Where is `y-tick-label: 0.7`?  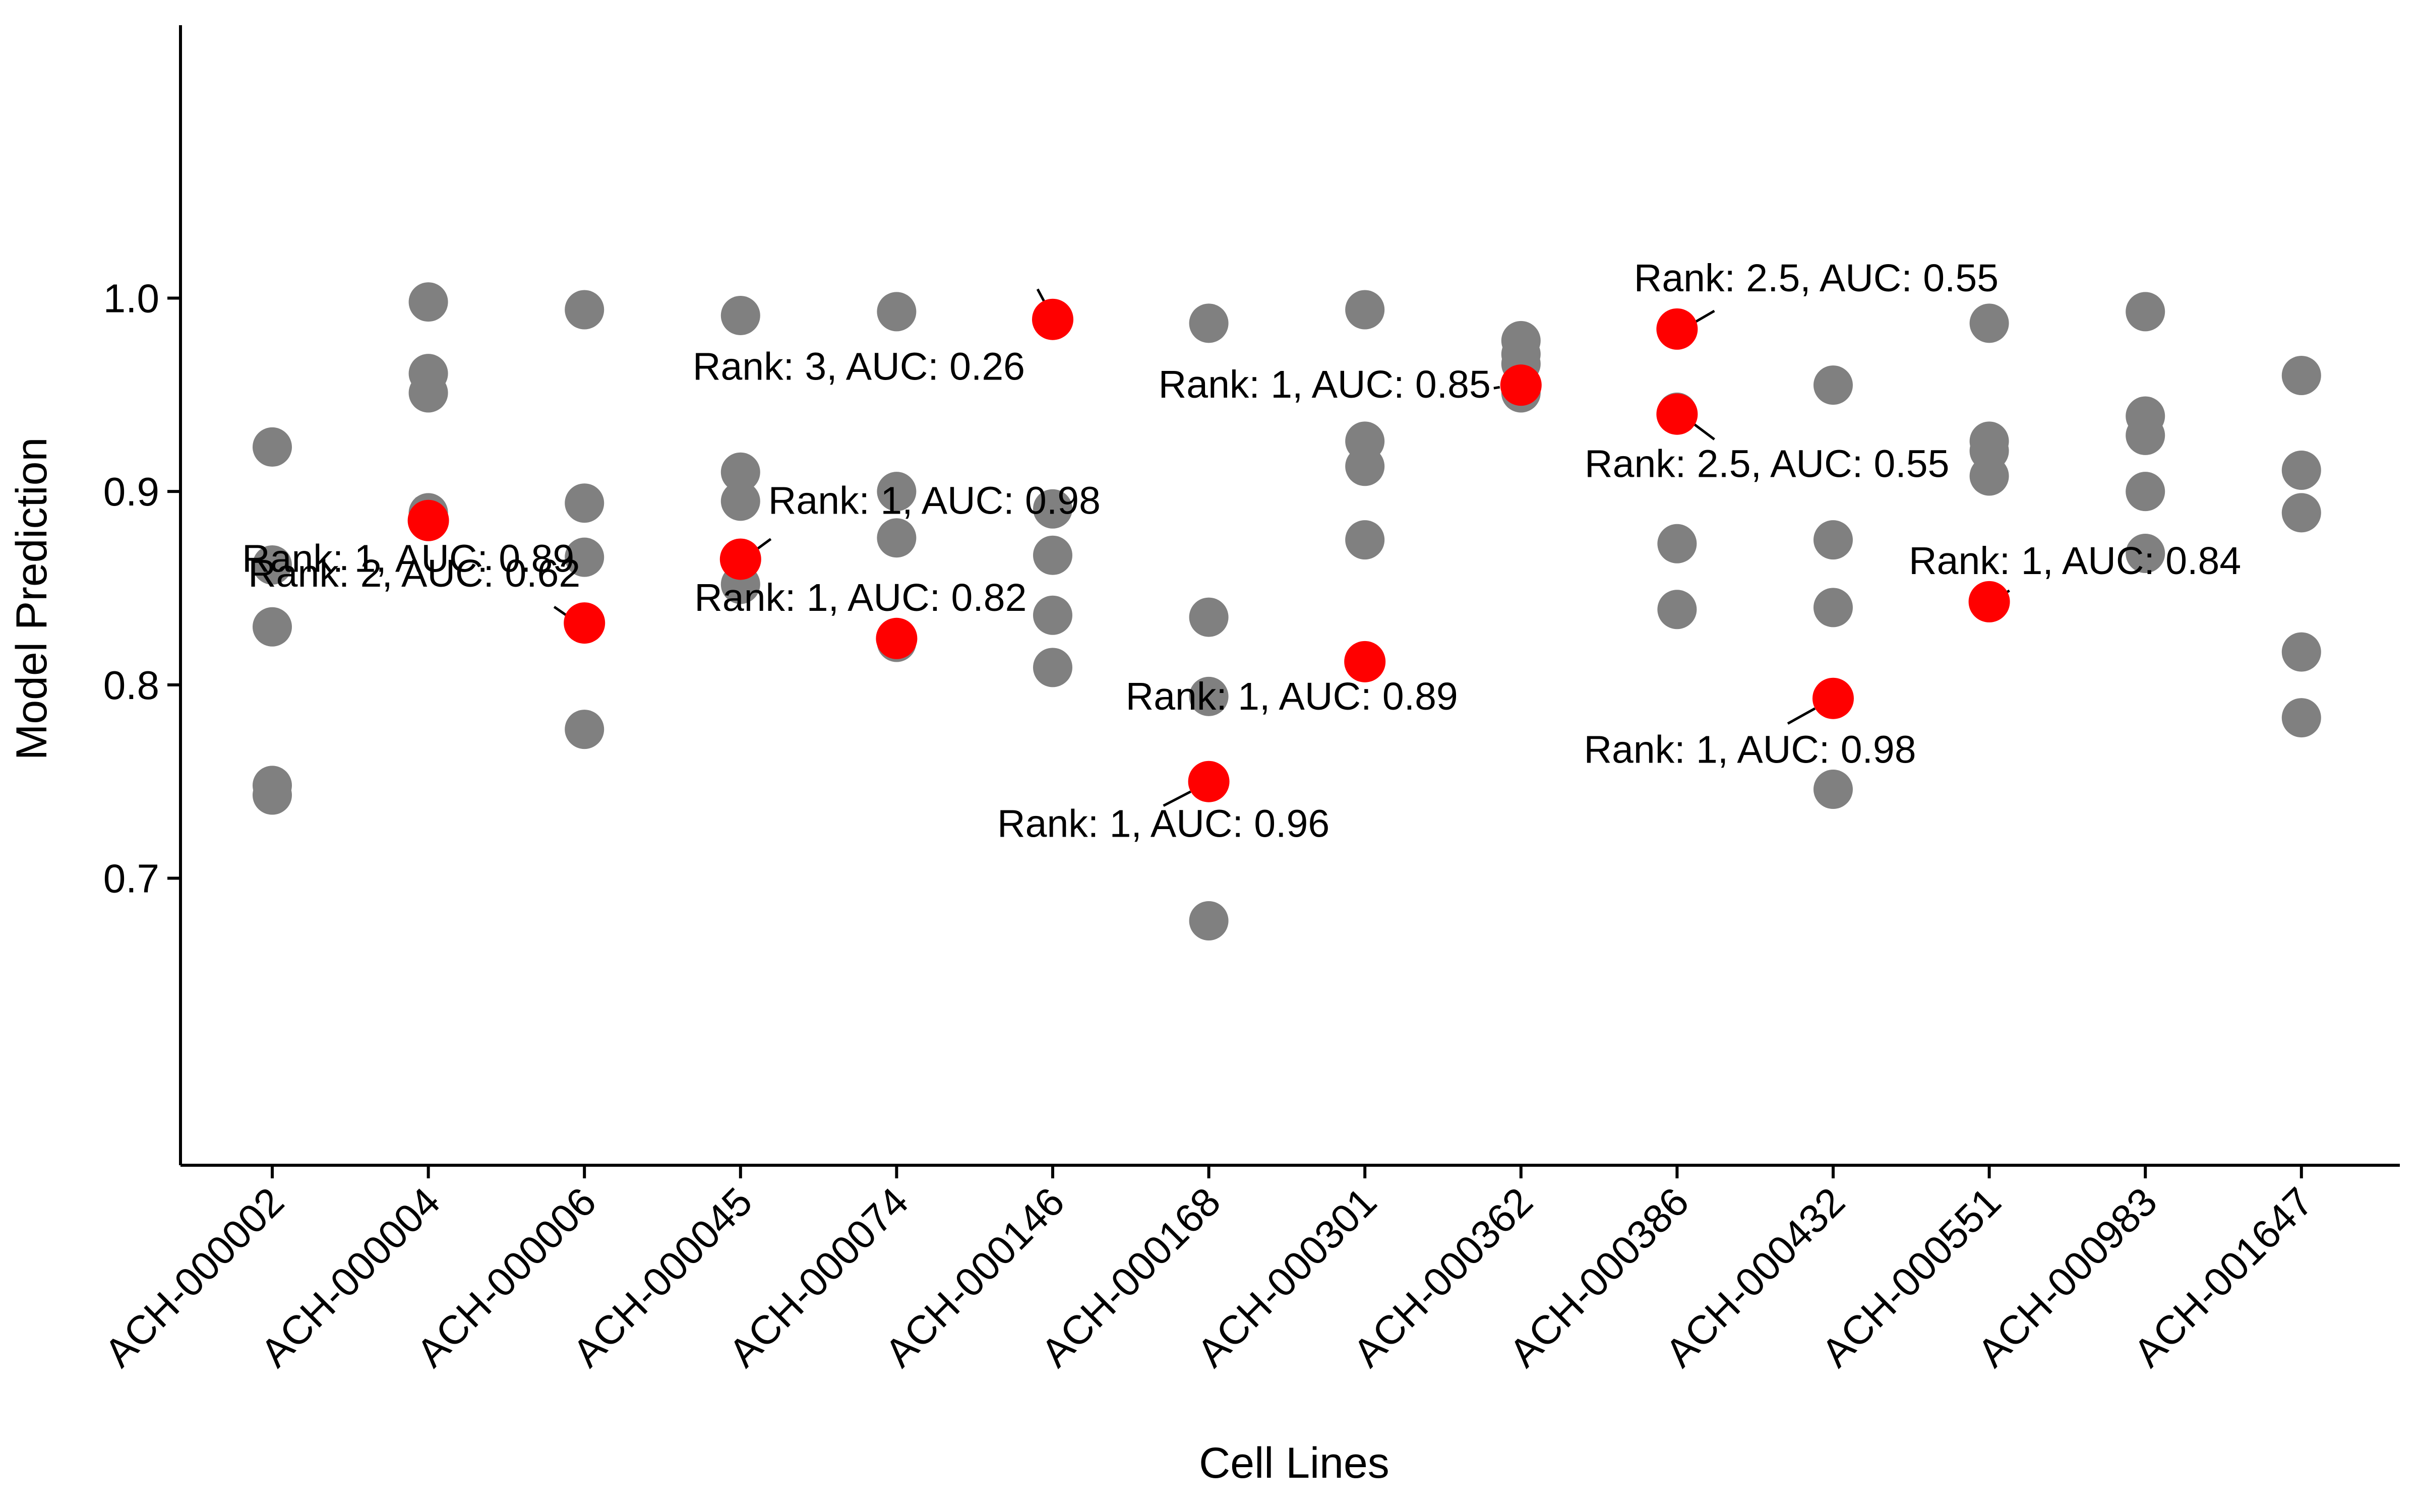
y-tick-label: 0.7 is located at coordinates (131, 879).